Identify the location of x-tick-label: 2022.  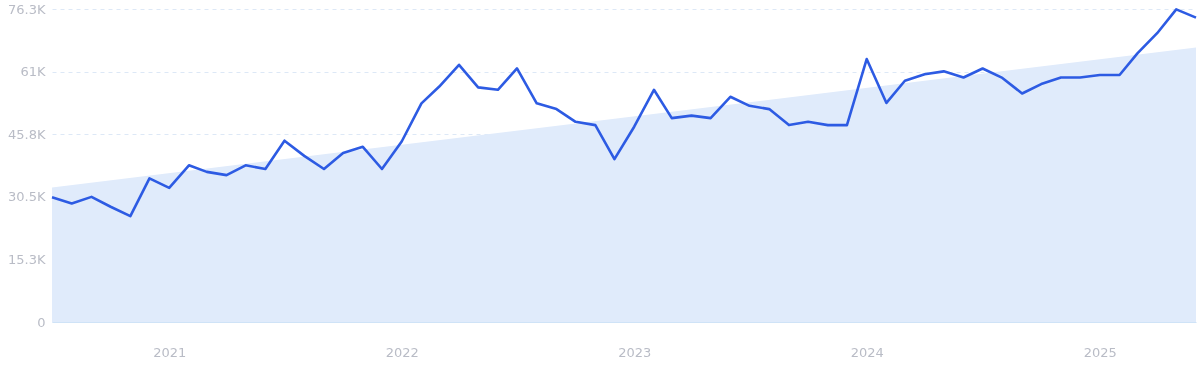
(402, 352).